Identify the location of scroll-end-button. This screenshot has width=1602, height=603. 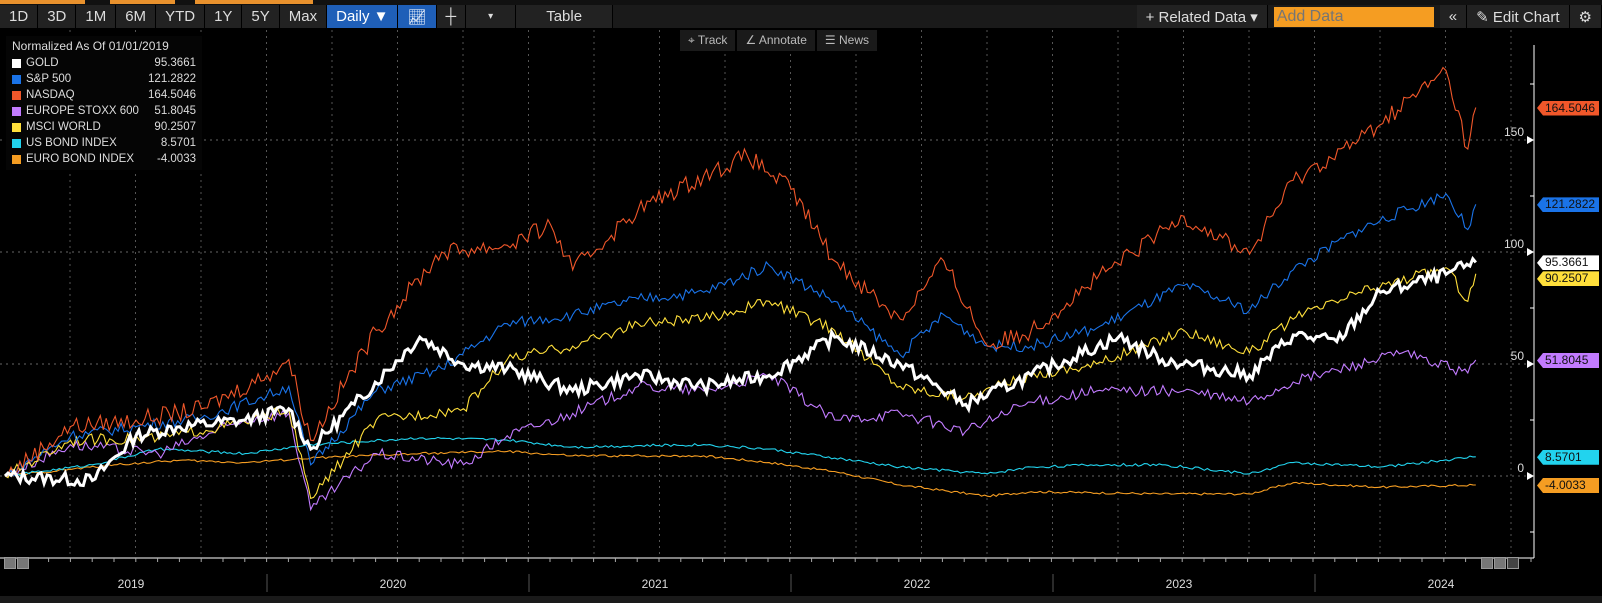
(1500, 563).